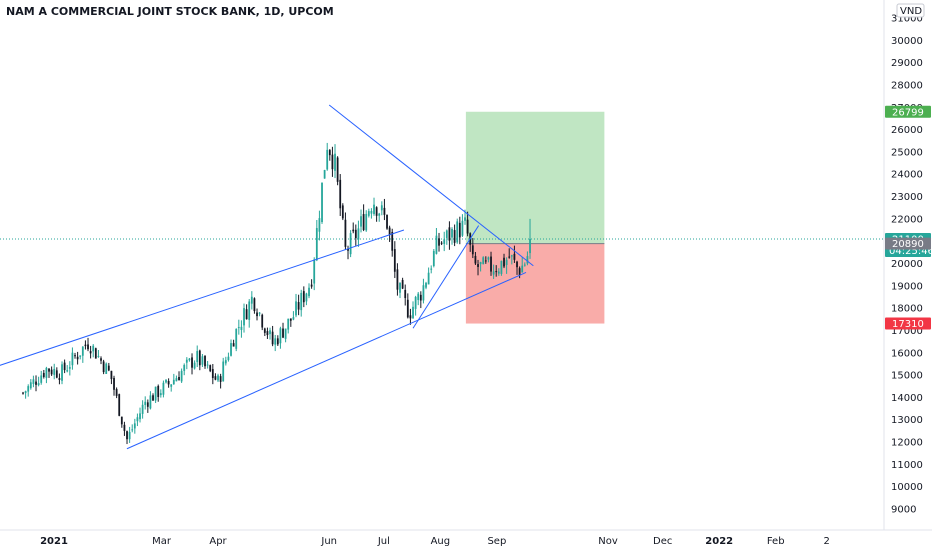 The width and height of the screenshot is (932, 550). I want to click on descending-line-trendline, so click(431, 185).